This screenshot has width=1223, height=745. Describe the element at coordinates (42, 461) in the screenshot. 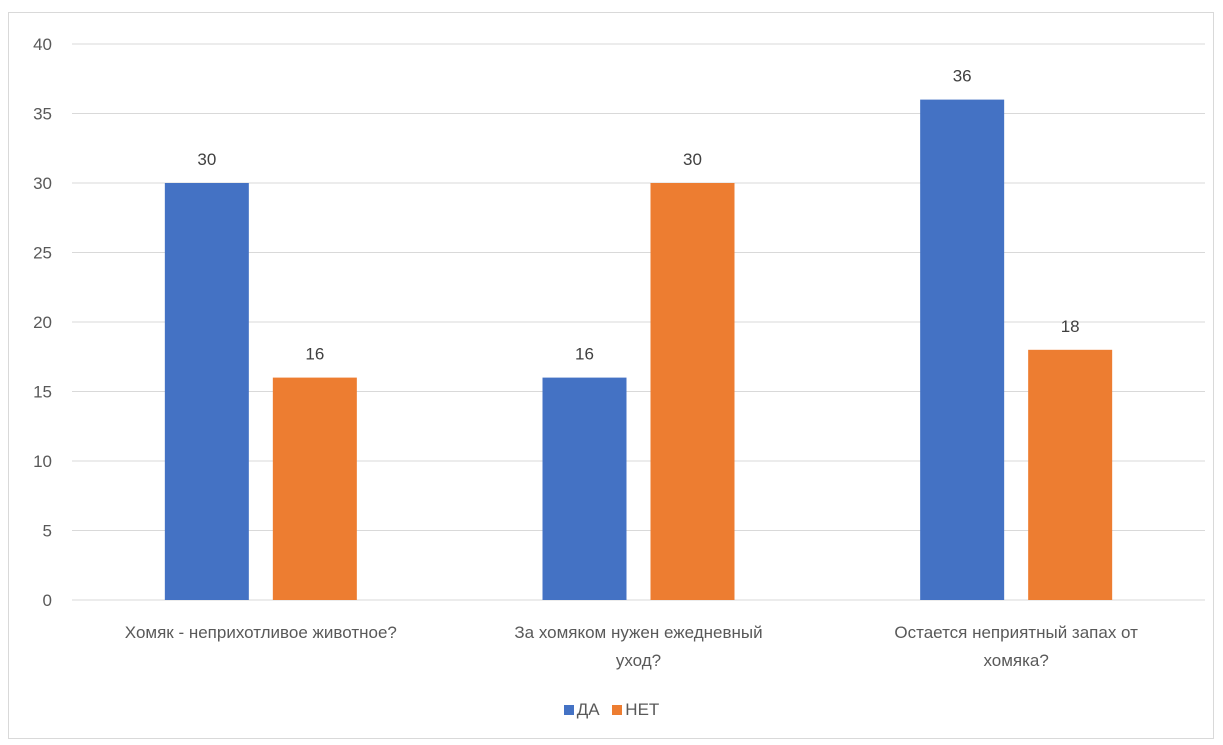

I see `y-tick-label: 10` at that location.